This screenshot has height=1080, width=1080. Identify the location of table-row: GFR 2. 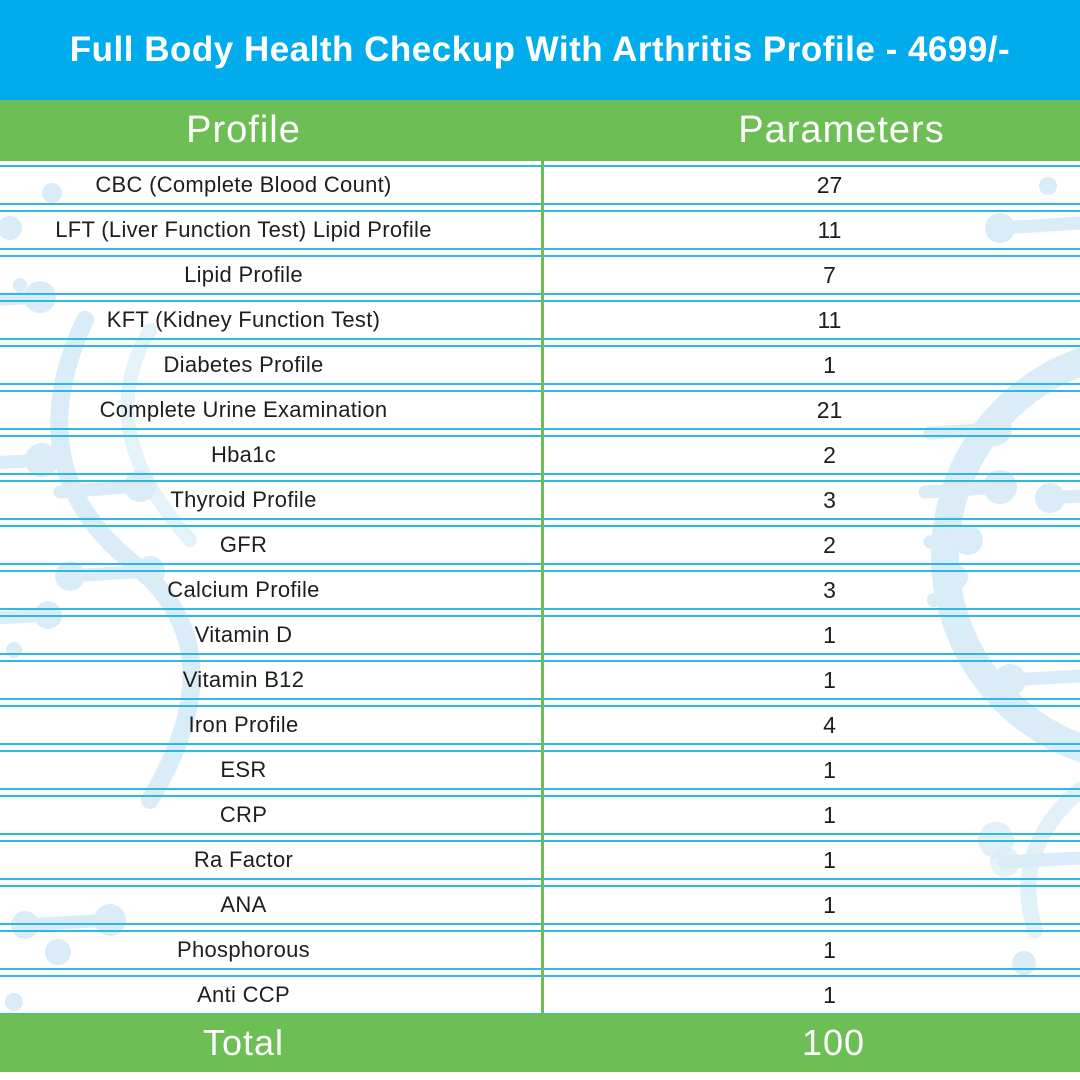
(540, 545).